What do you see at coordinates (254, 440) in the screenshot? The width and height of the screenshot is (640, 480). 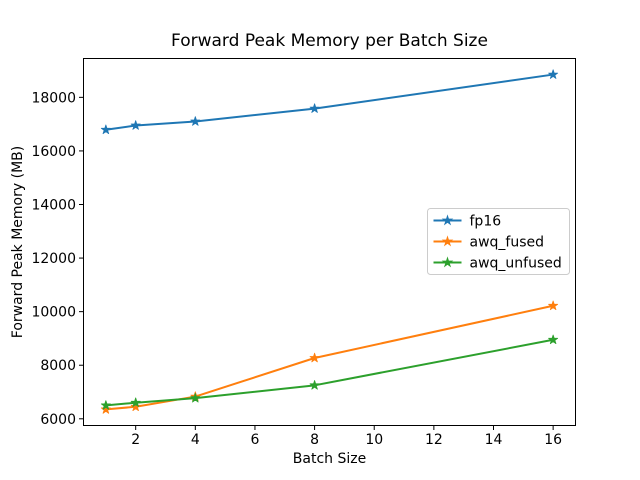 I see `x-tick-label: 6` at bounding box center [254, 440].